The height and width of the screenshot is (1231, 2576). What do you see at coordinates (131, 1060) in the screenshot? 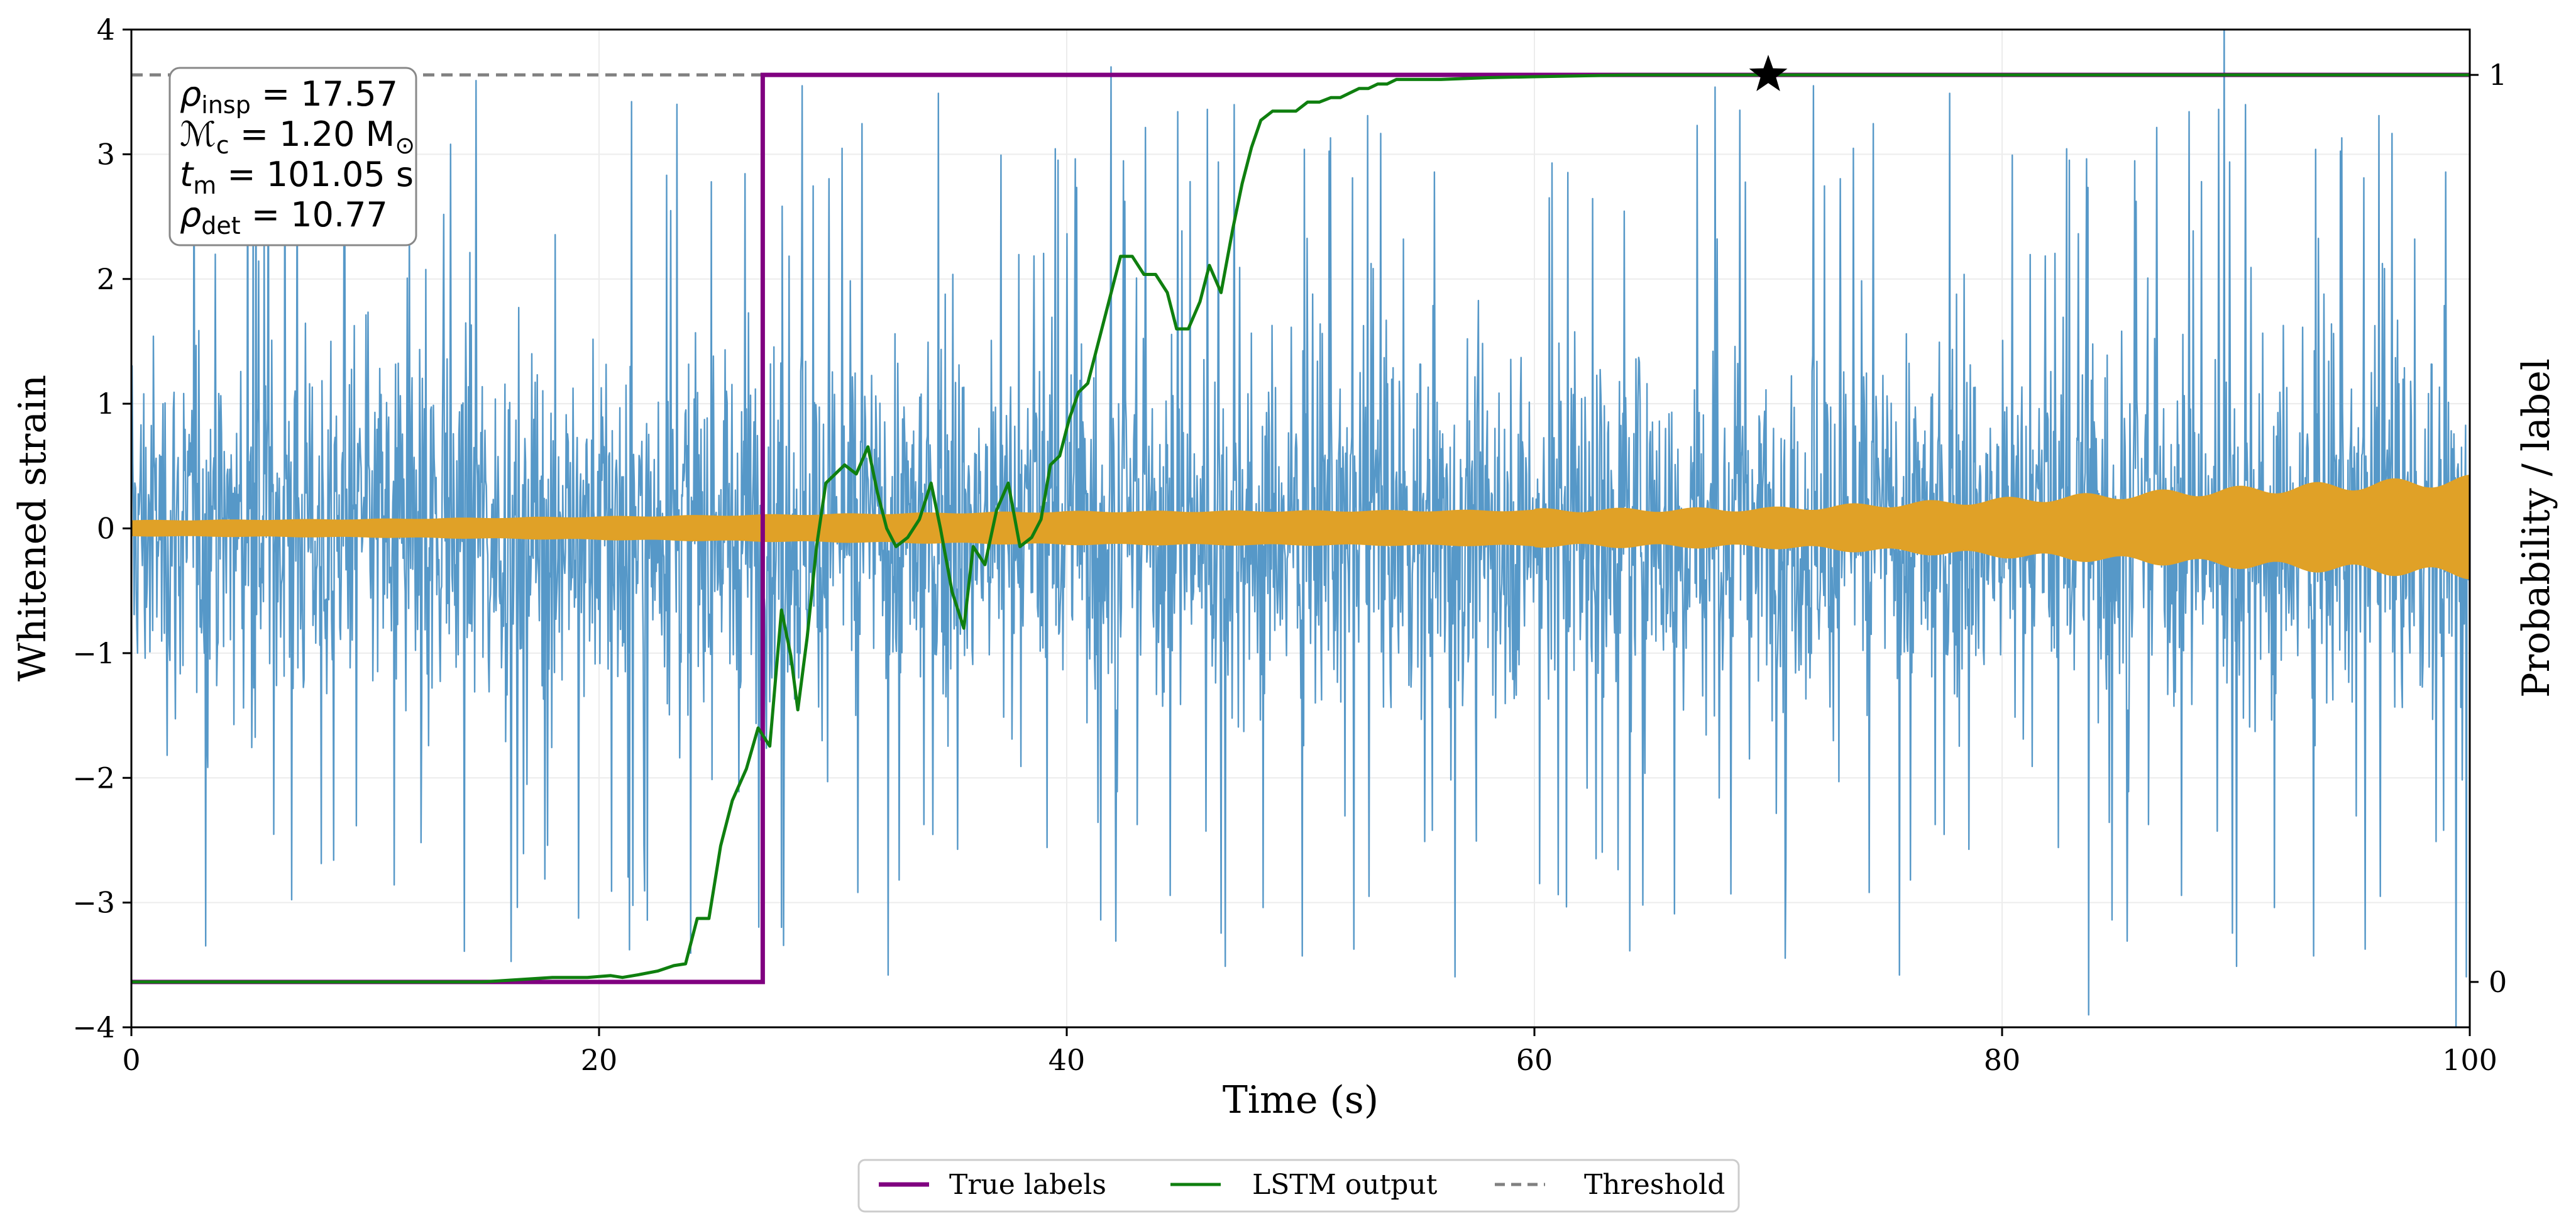
I see `x-tick-label: 0` at bounding box center [131, 1060].